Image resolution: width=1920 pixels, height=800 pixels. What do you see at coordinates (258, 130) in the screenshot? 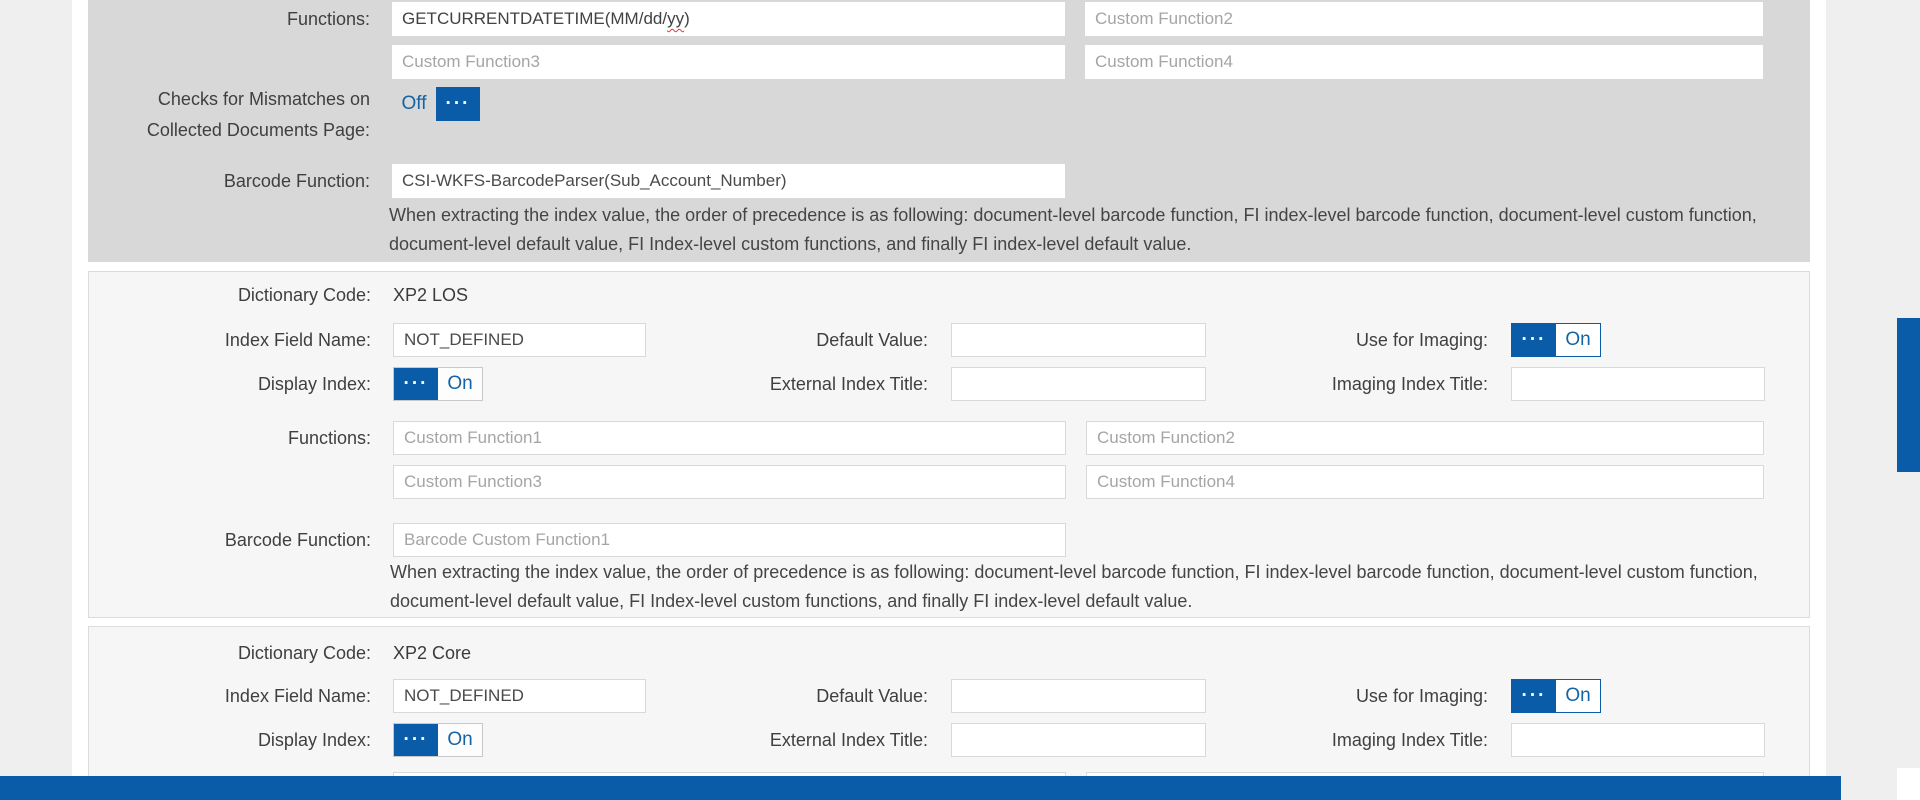
I see `mismatch-label-line2: Collected Documents Page:` at bounding box center [258, 130].